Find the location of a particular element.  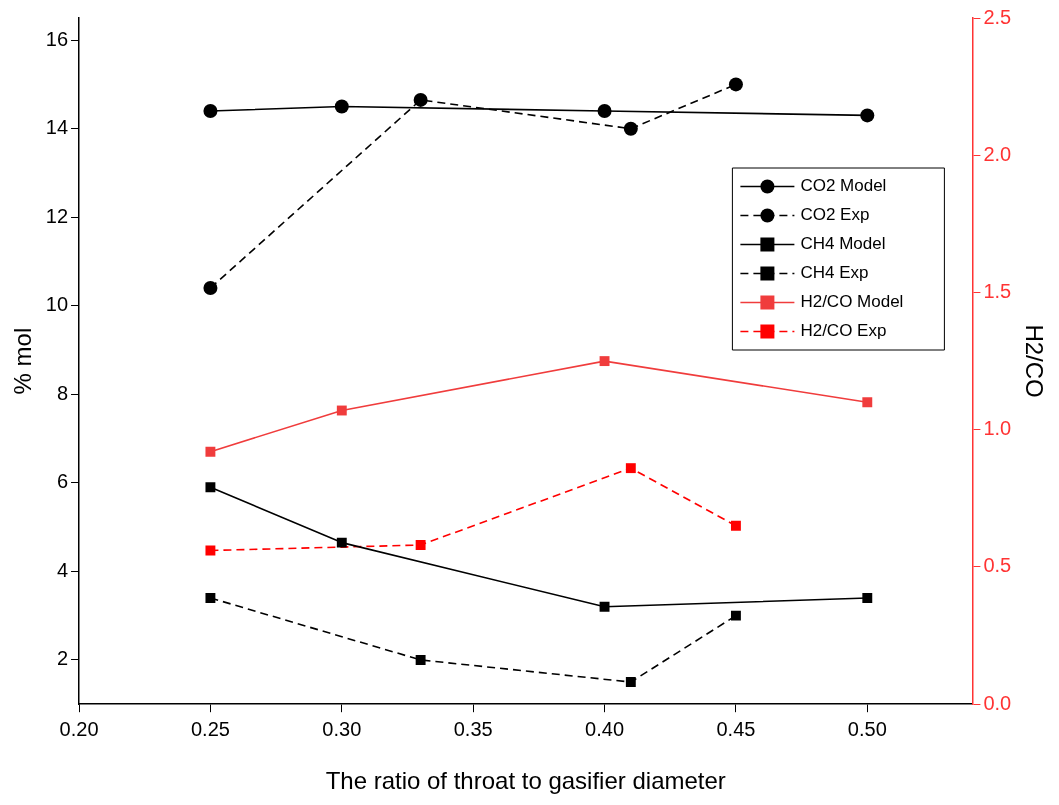

y2-tick-label: 2.0 is located at coordinates (997, 153).